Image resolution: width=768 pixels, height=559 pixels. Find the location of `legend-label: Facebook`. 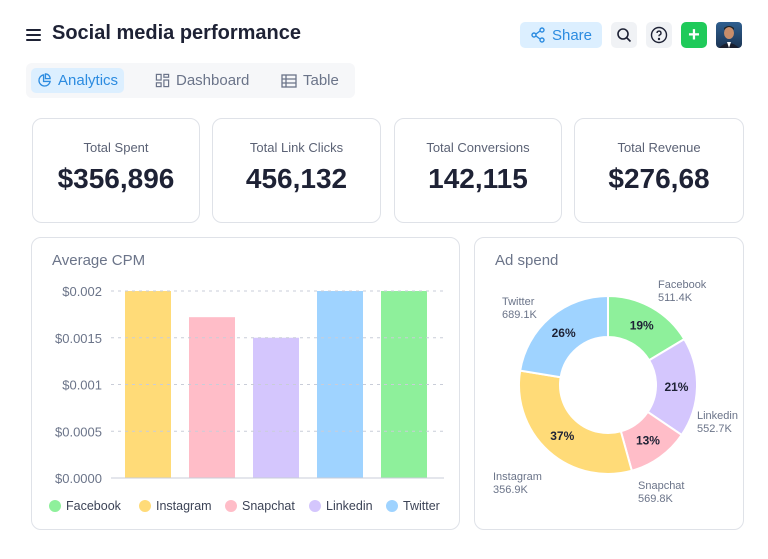

legend-label: Facebook is located at coordinates (94, 506).